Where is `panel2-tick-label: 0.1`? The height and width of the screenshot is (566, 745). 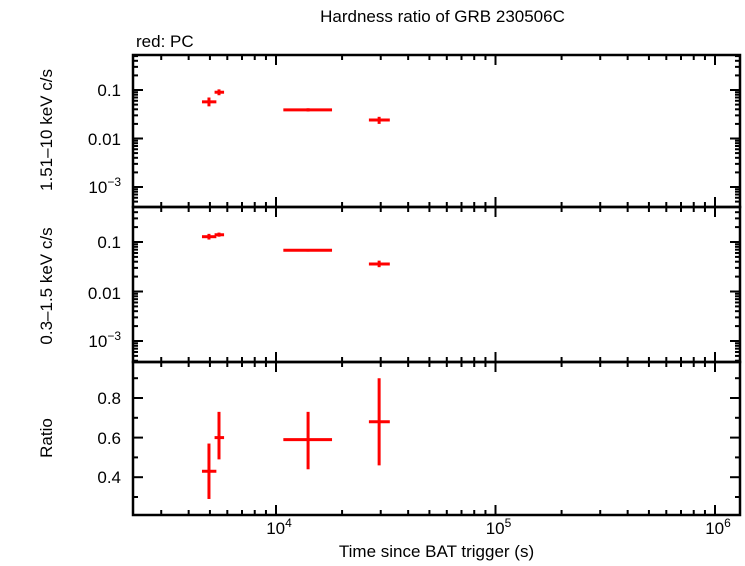 panel2-tick-label: 0.1 is located at coordinates (109, 242).